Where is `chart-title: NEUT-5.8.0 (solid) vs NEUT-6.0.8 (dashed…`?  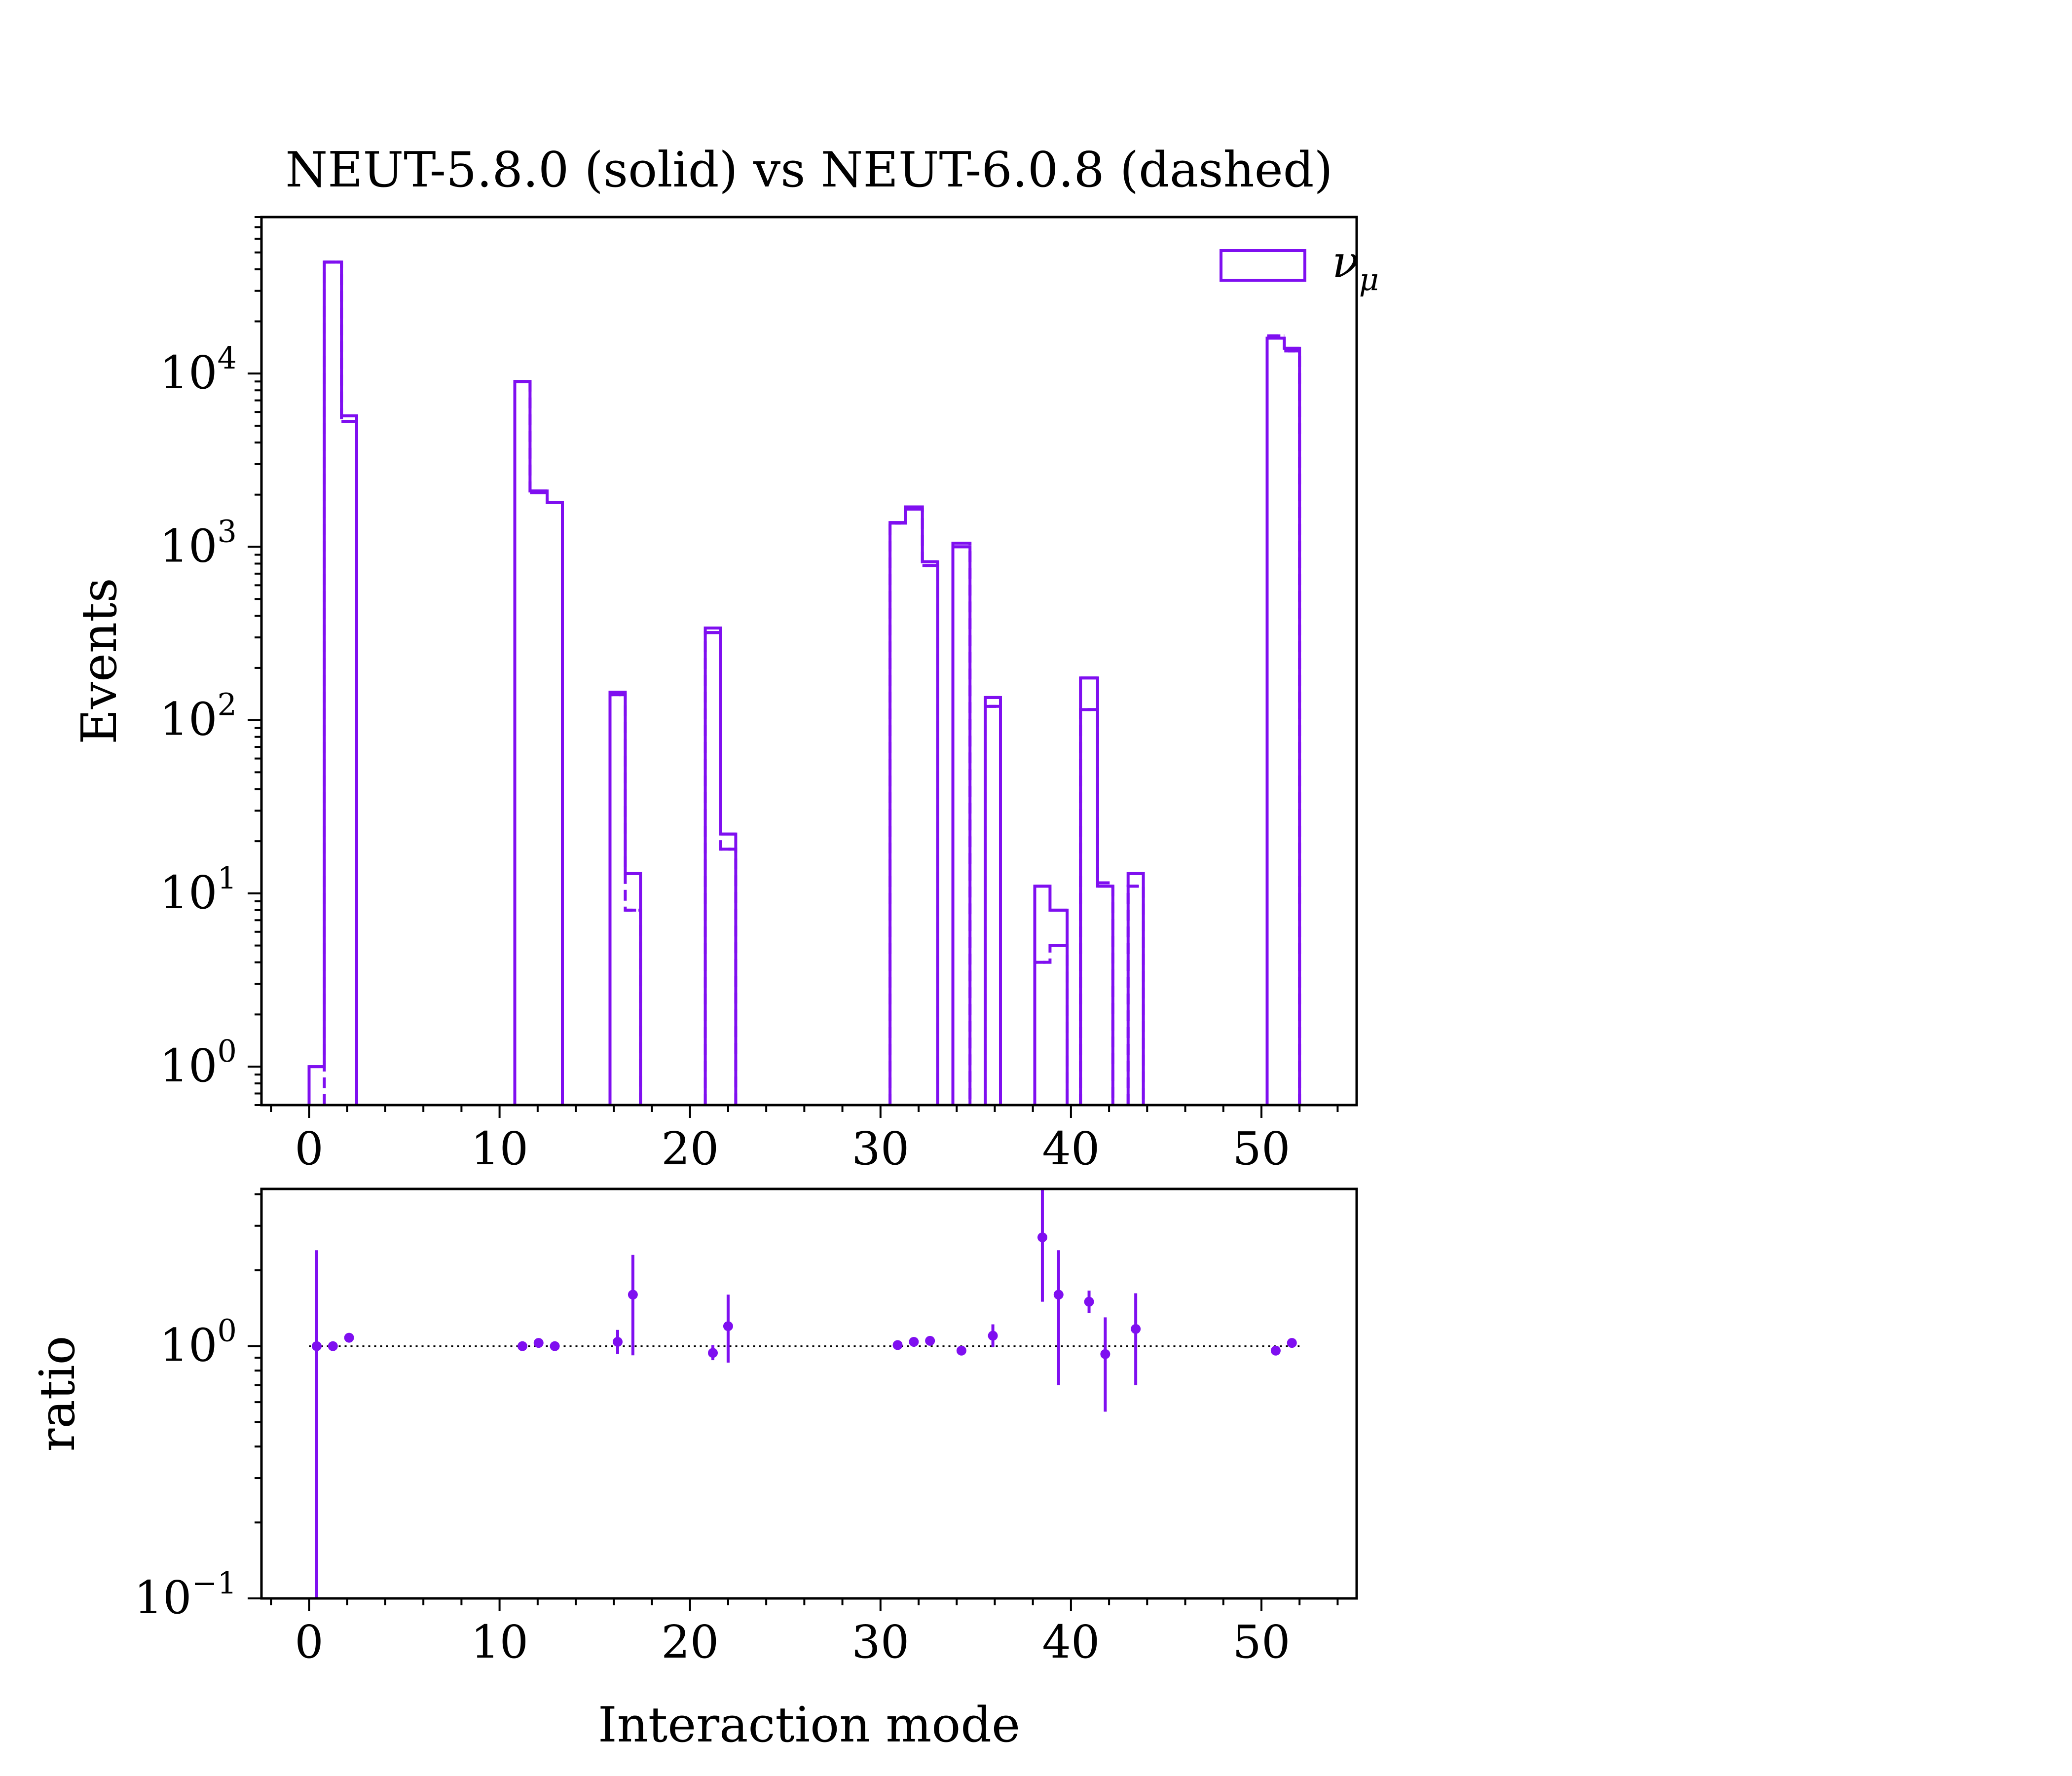
chart-title: NEUT-5.8.0 (solid) vs NEUT-6.0.8 (dashed… is located at coordinates (809, 170).